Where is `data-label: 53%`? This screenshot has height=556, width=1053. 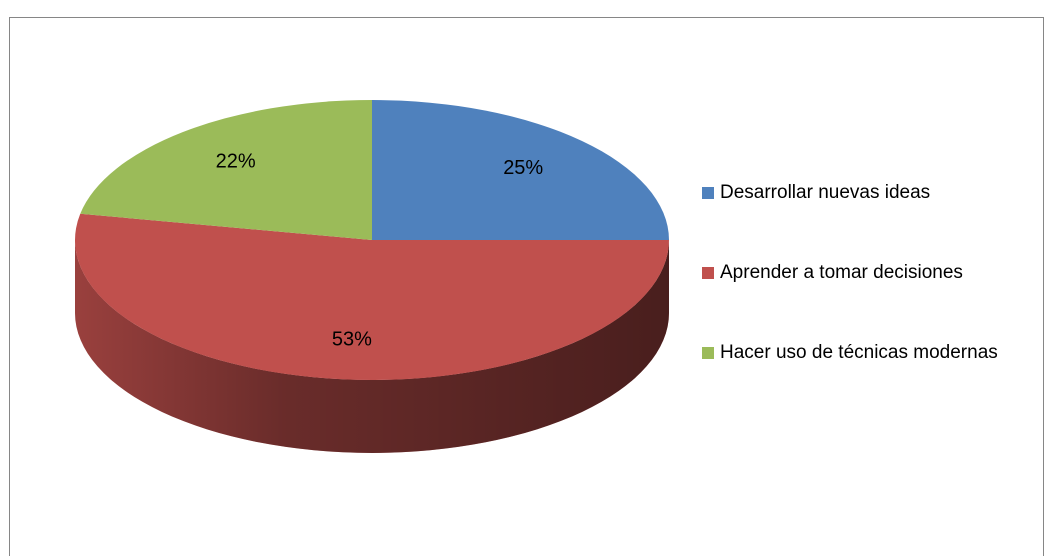 data-label: 53% is located at coordinates (352, 340).